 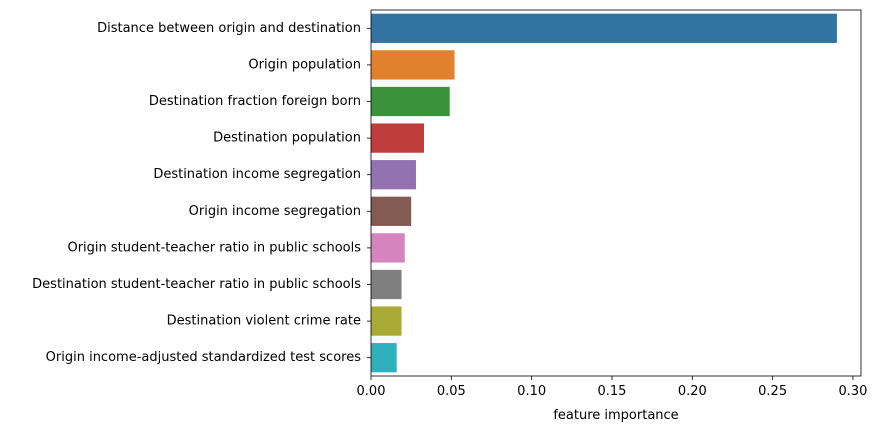 I want to click on category-label-1: Origin population, so click(x=304, y=64).